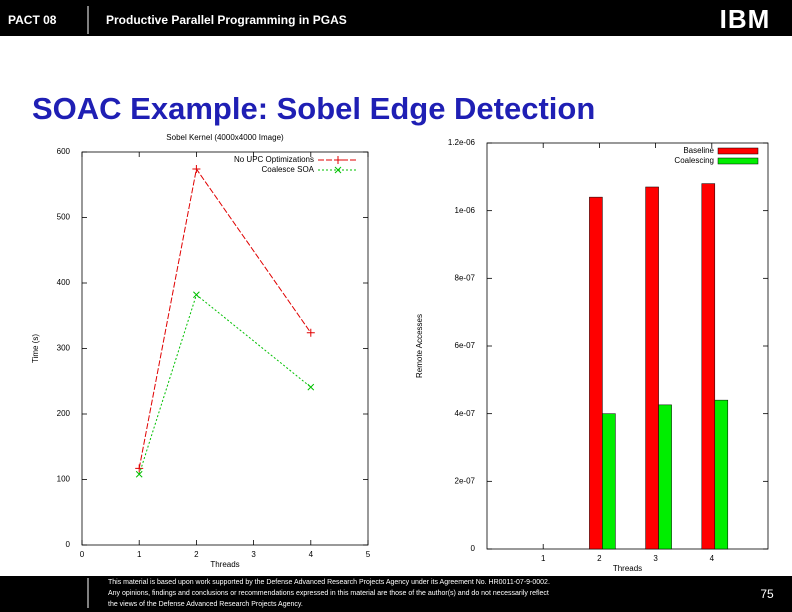  I want to click on y-tick-label: 300, so click(64, 348).